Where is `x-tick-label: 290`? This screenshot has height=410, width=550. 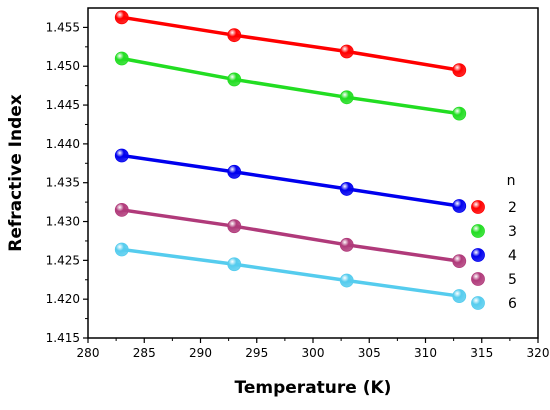 x-tick-label: 290 is located at coordinates (200, 353).